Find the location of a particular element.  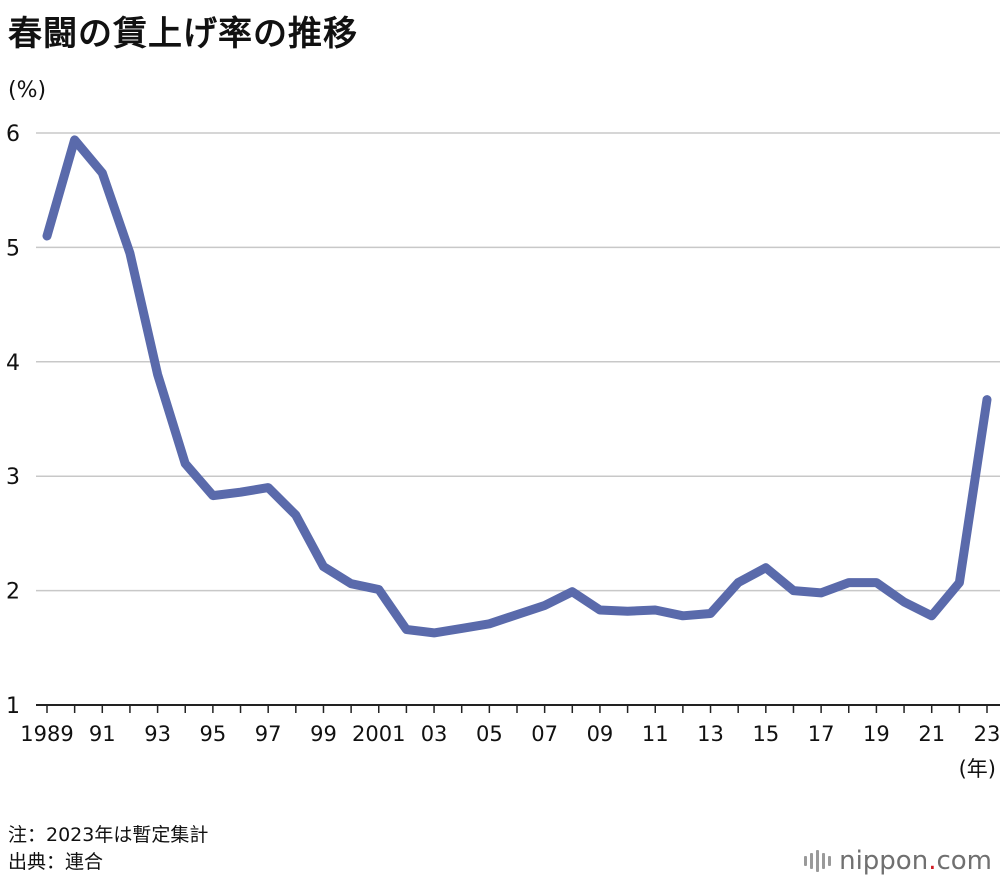

x-tick-label-2009: 09 is located at coordinates (600, 734).